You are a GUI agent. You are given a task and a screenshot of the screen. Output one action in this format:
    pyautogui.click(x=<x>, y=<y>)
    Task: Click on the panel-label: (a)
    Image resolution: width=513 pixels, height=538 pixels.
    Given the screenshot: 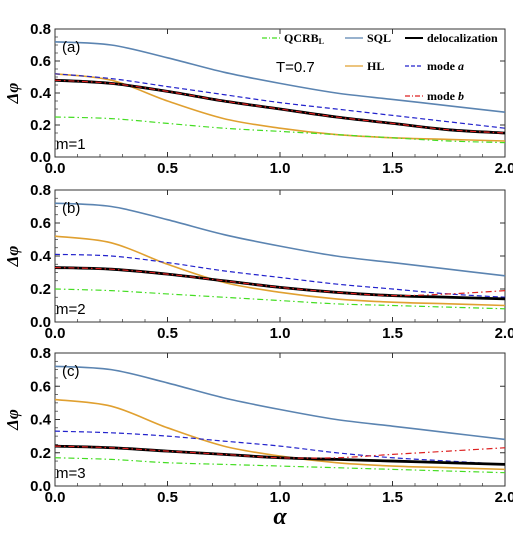 What is the action you would take?
    pyautogui.click(x=71, y=47)
    